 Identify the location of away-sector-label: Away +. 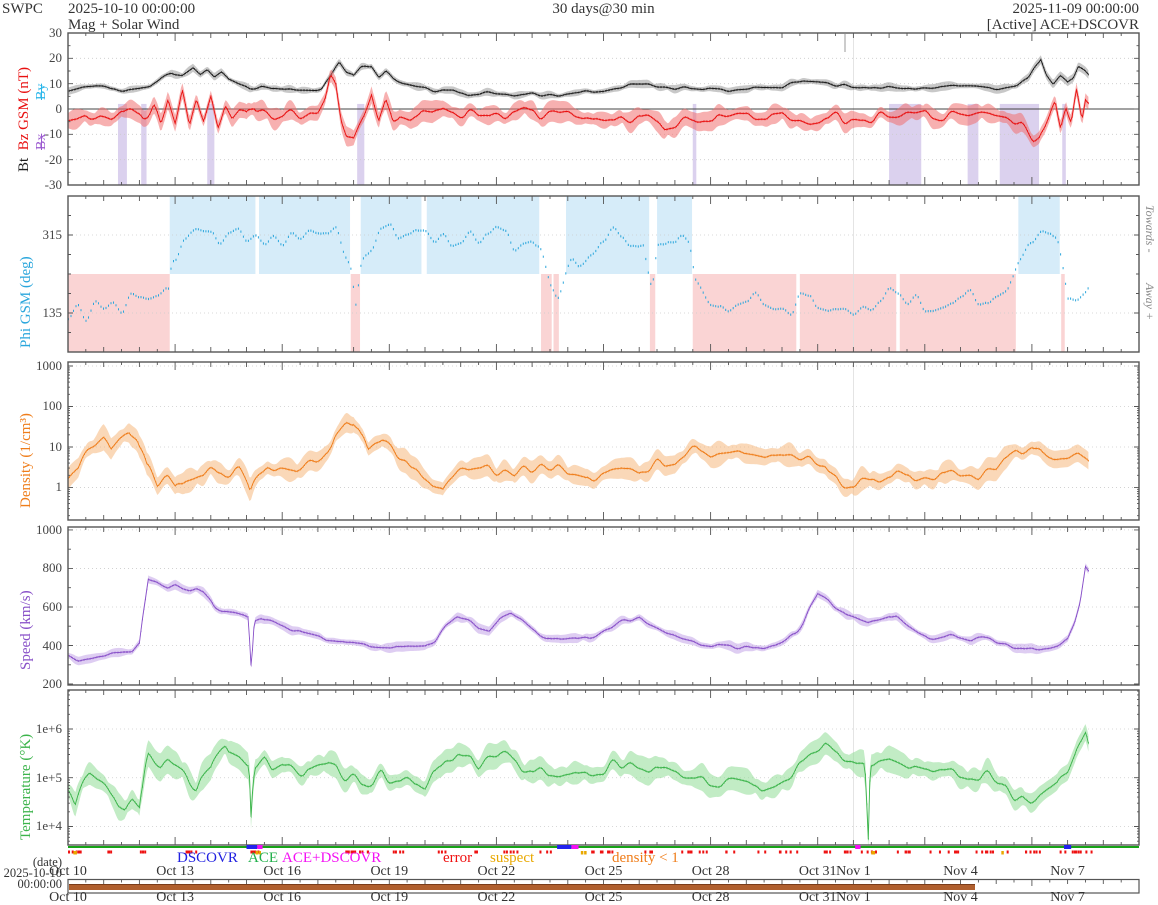
(1150, 302).